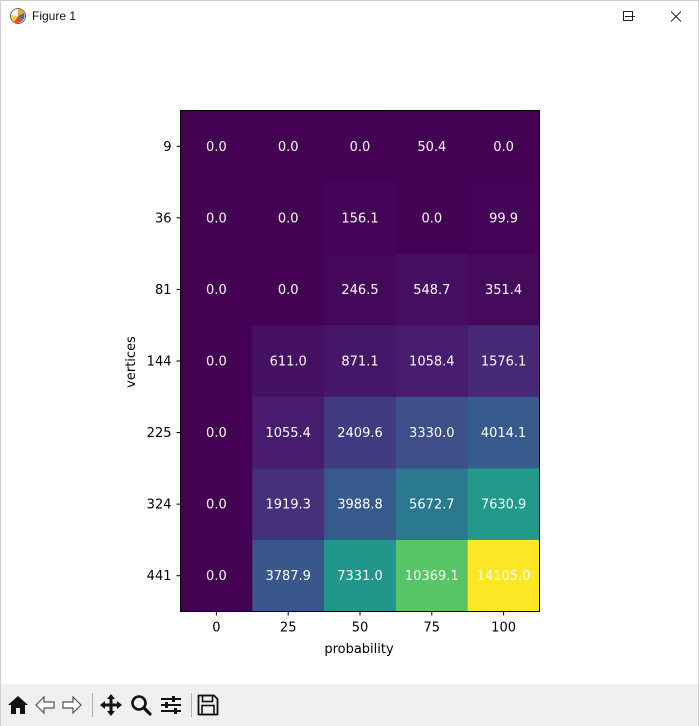  What do you see at coordinates (432, 433) in the screenshot?
I see `cell-value-label: 3330.0` at bounding box center [432, 433].